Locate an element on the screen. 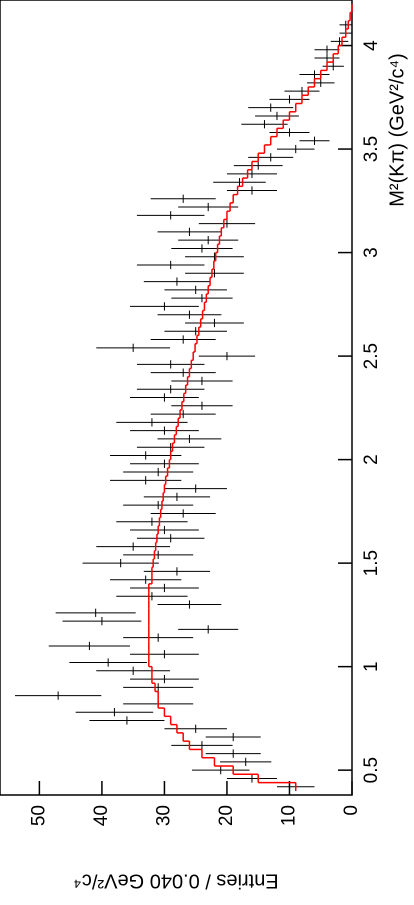 This screenshot has width=414, height=905. y-tick-label: 0 is located at coordinates (351, 810).